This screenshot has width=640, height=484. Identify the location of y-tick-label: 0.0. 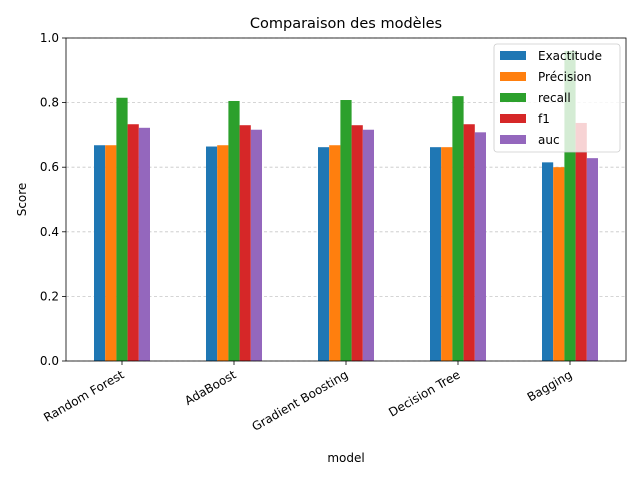
(49, 361).